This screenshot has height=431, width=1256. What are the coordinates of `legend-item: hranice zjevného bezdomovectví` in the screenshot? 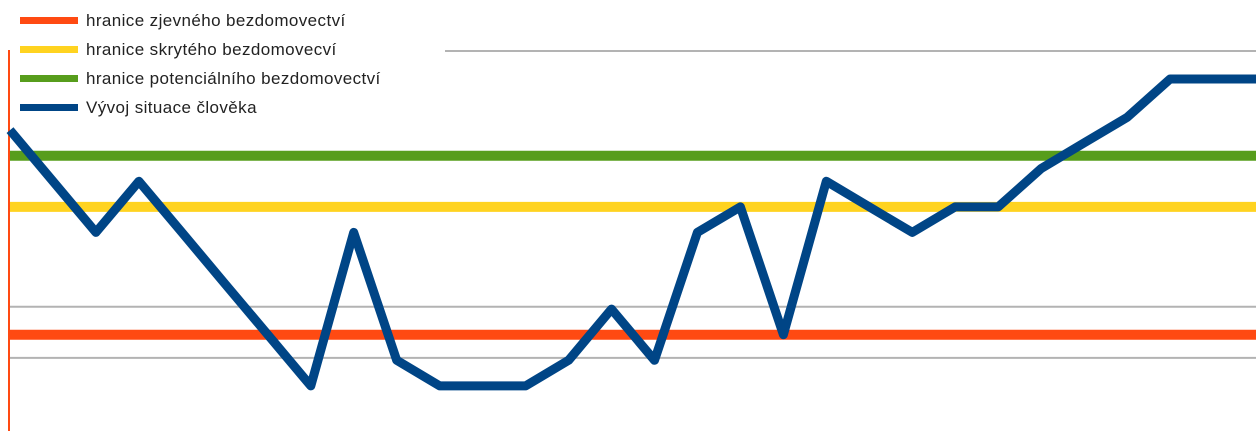 It's located at (200, 20).